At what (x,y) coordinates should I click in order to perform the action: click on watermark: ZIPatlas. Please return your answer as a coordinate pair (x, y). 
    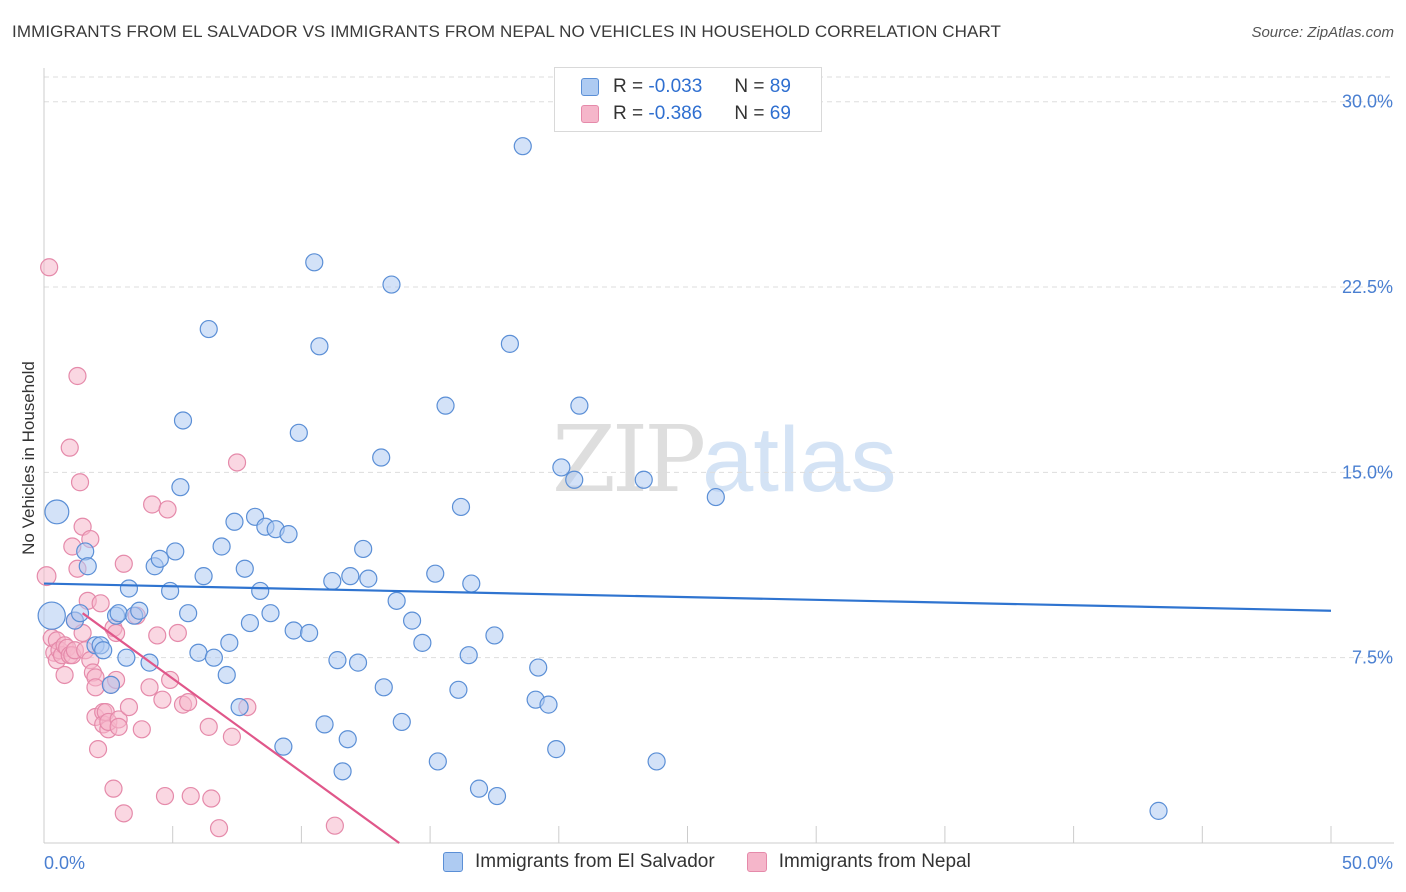
    Looking at the image, I should click on (724, 459).